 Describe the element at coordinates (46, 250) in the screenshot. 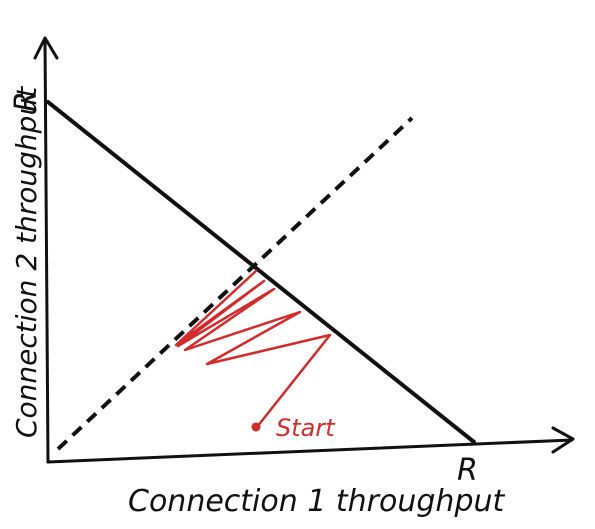

I see `y-axis` at that location.